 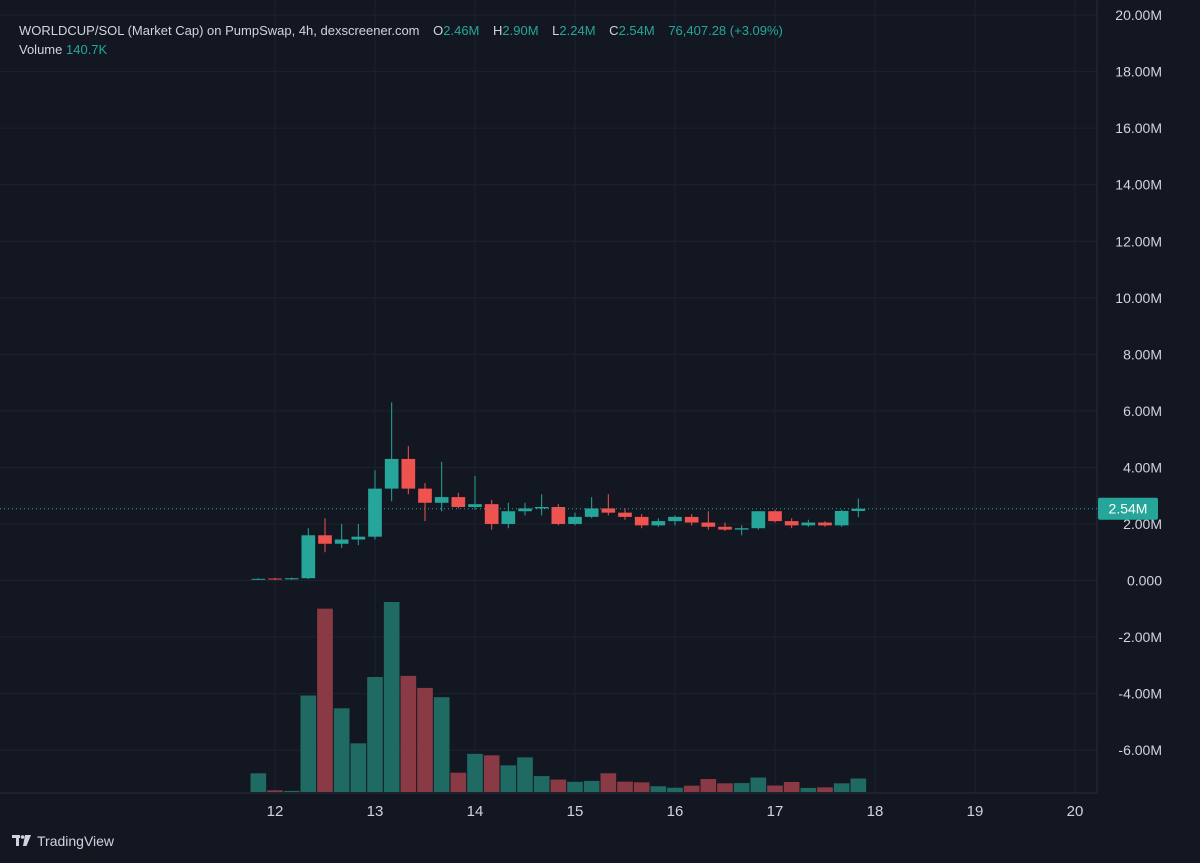 What do you see at coordinates (22, 841) in the screenshot?
I see `tradingview-logo-icon` at bounding box center [22, 841].